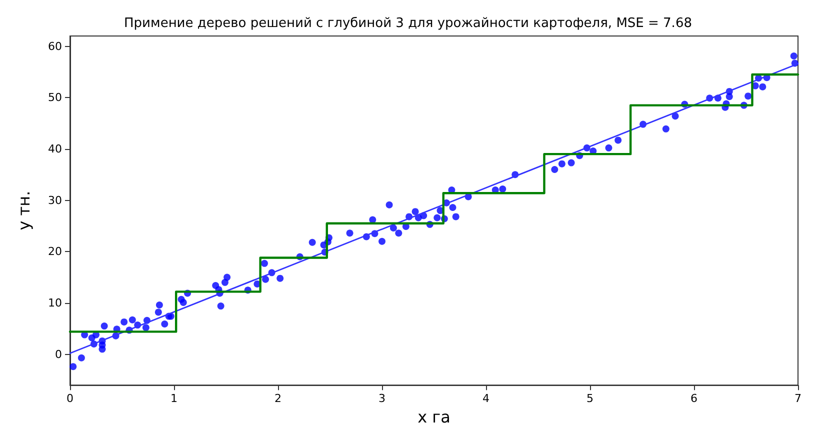  Describe the element at coordinates (24, 210) in the screenshot. I see `y-axis-title: y тн.` at that location.